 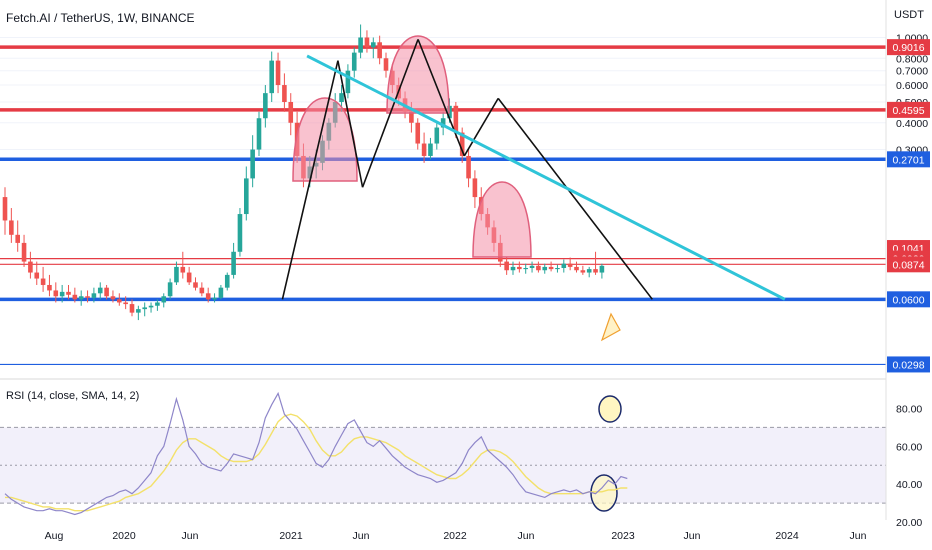 What do you see at coordinates (912, 59) in the screenshot?
I see `price-tick-label: 0.8000` at bounding box center [912, 59].